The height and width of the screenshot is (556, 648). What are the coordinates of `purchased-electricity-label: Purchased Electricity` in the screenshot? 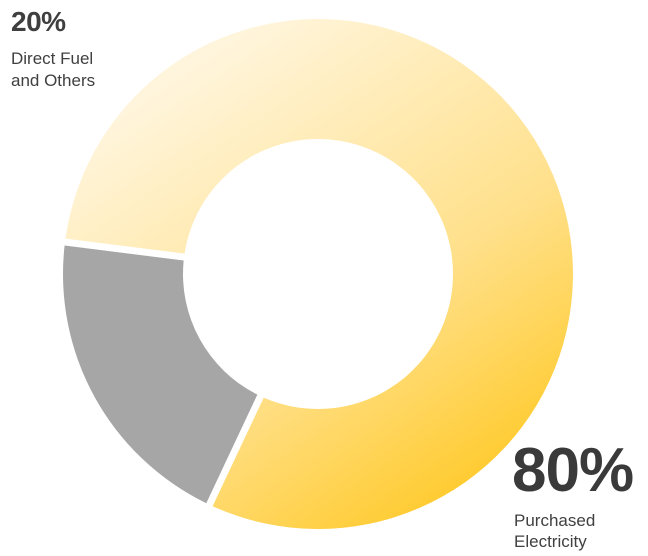 It's located at (554, 531).